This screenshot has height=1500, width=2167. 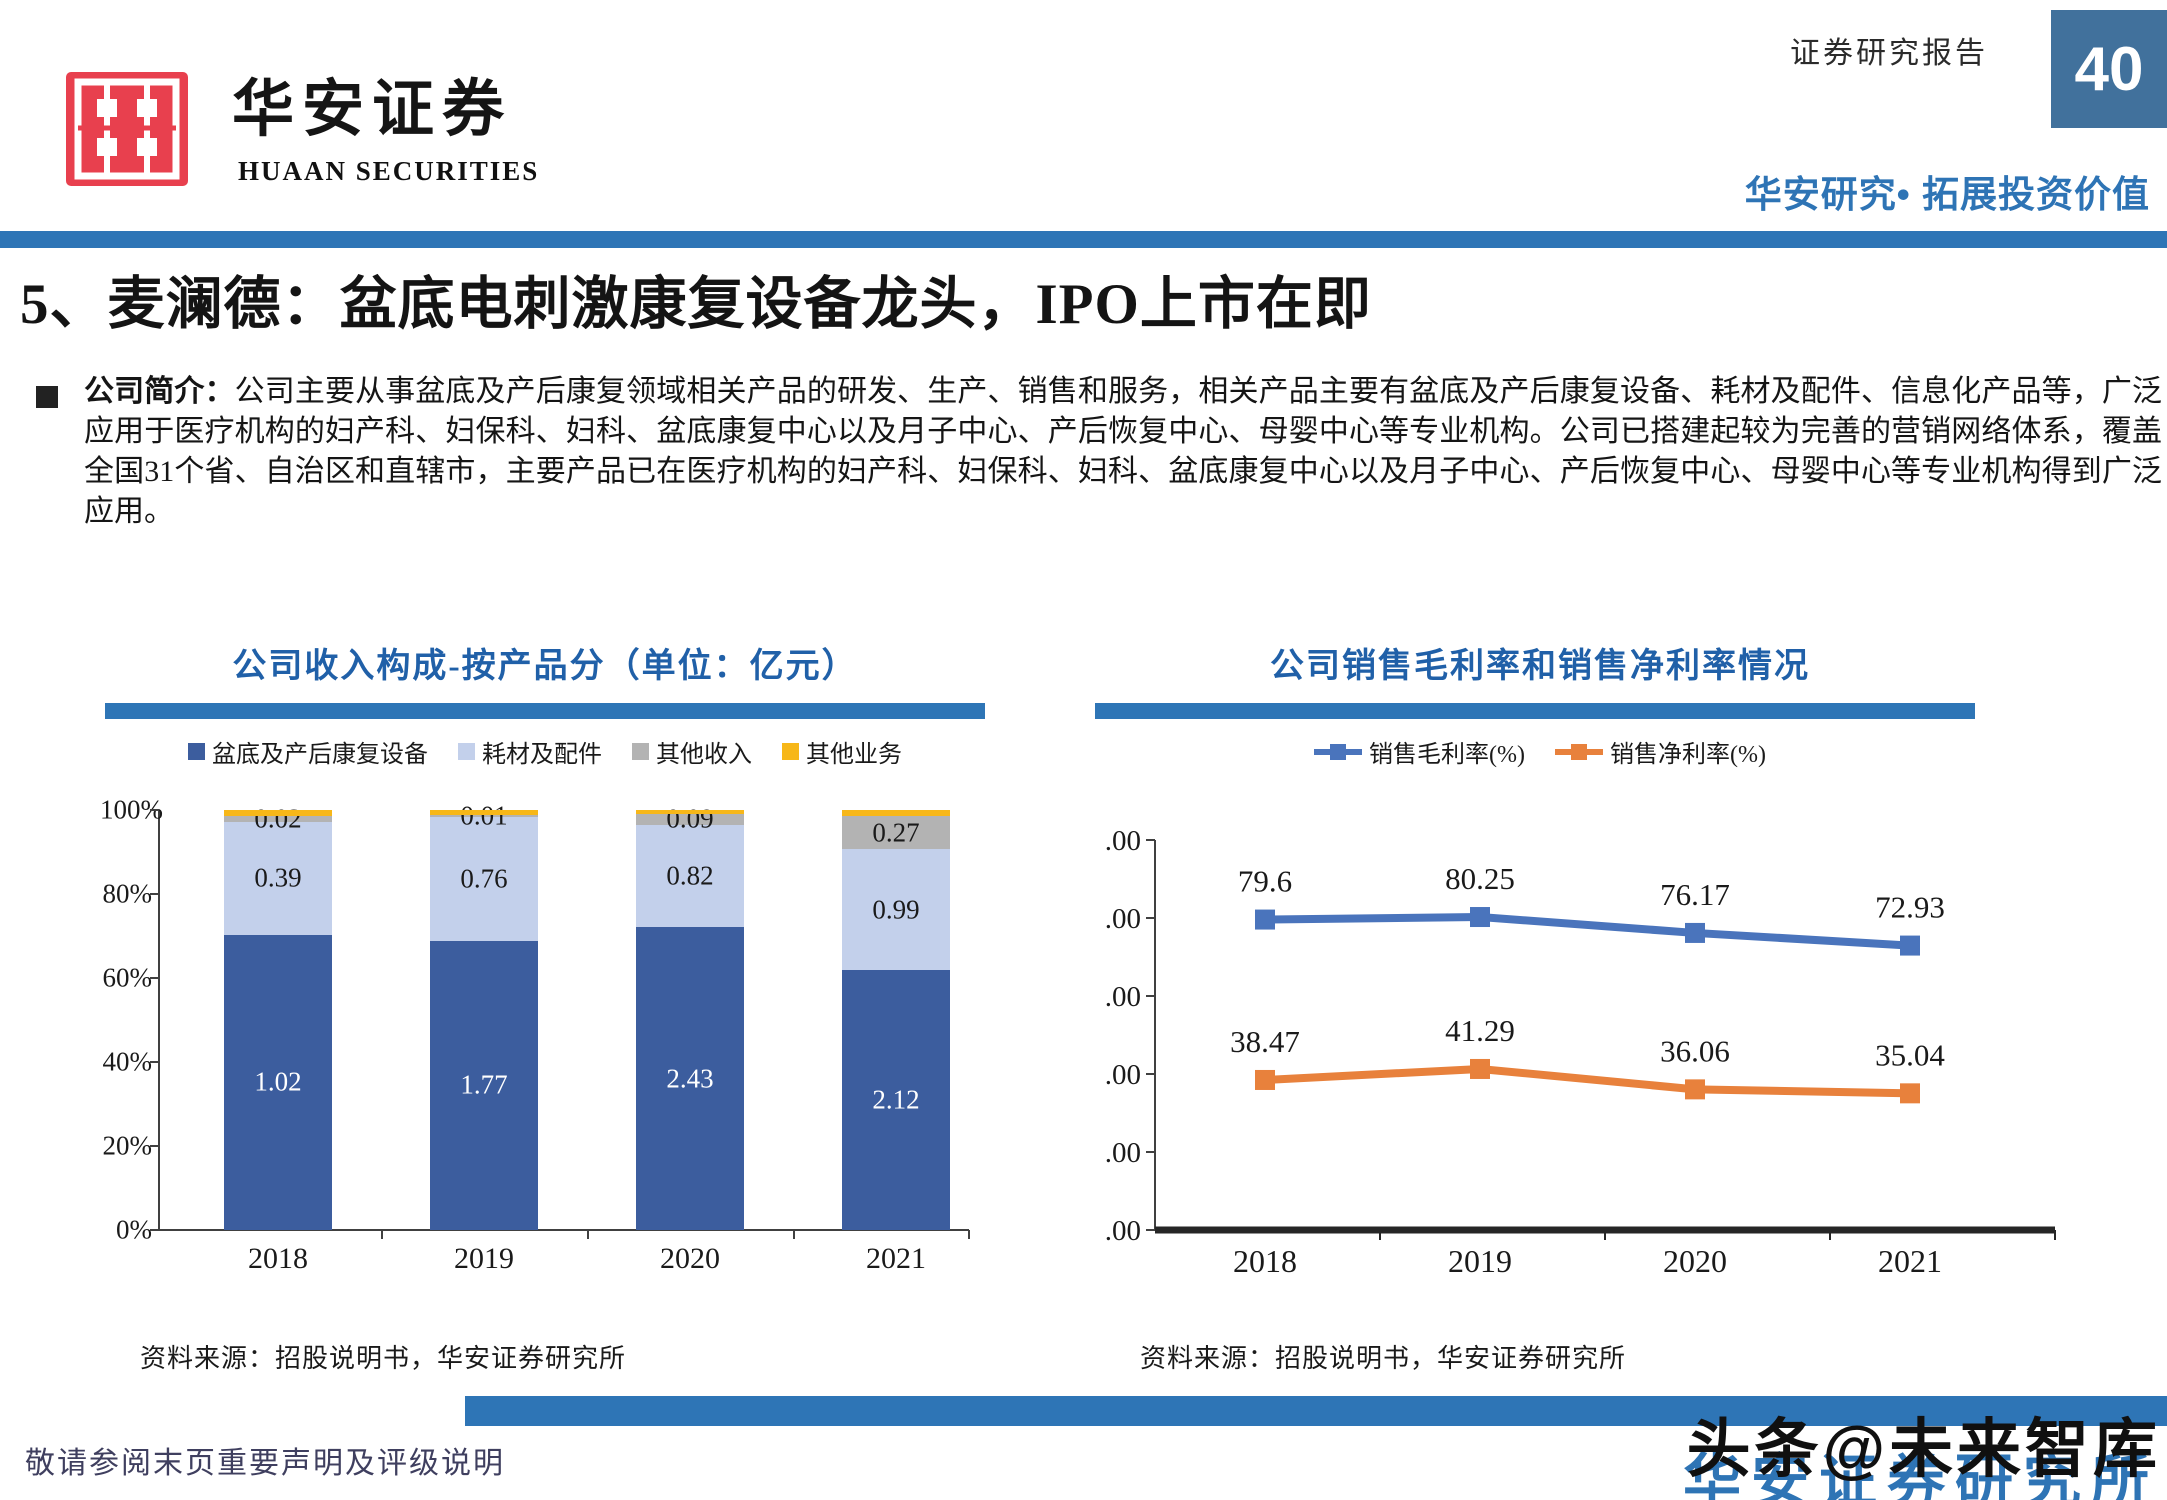 I want to click on bar-segment: 0.01, so click(x=484, y=815).